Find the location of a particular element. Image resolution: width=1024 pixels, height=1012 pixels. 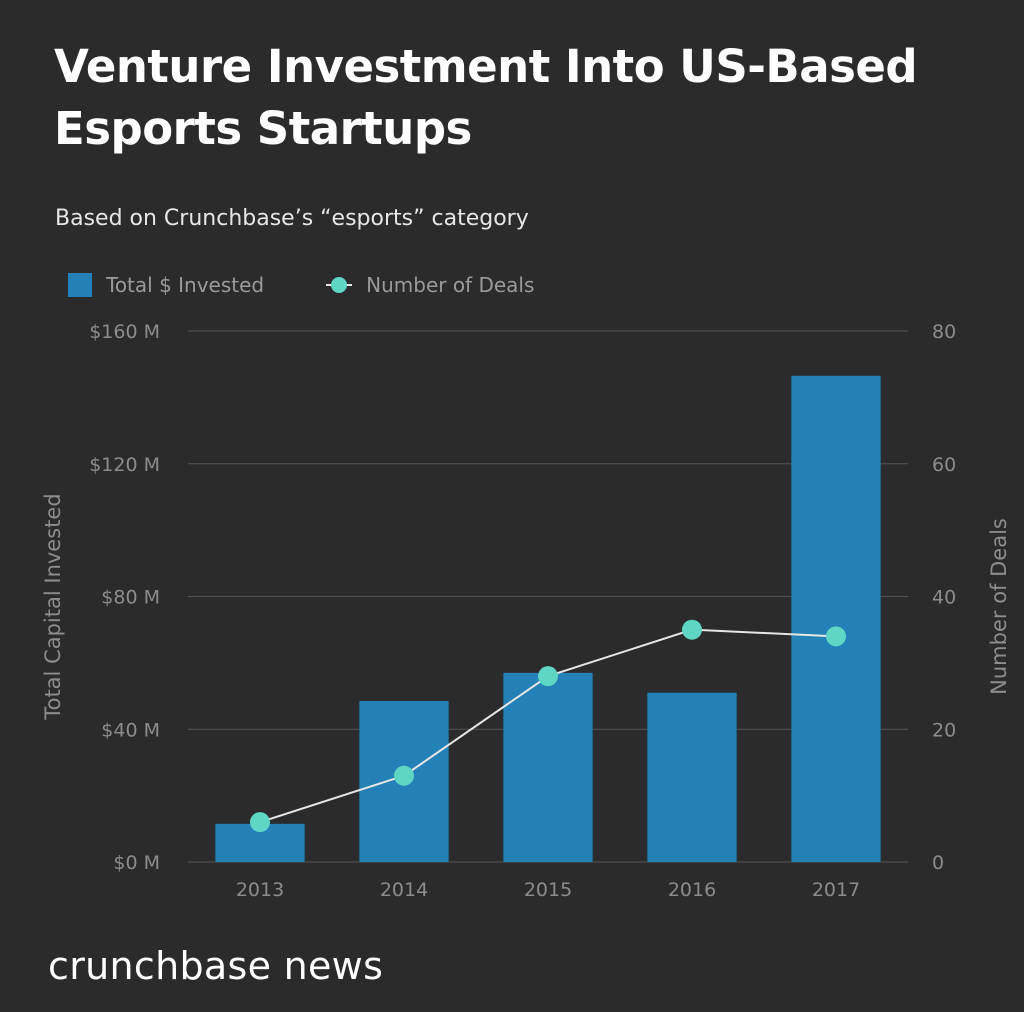

deal-point-2013 is located at coordinates (260, 822).